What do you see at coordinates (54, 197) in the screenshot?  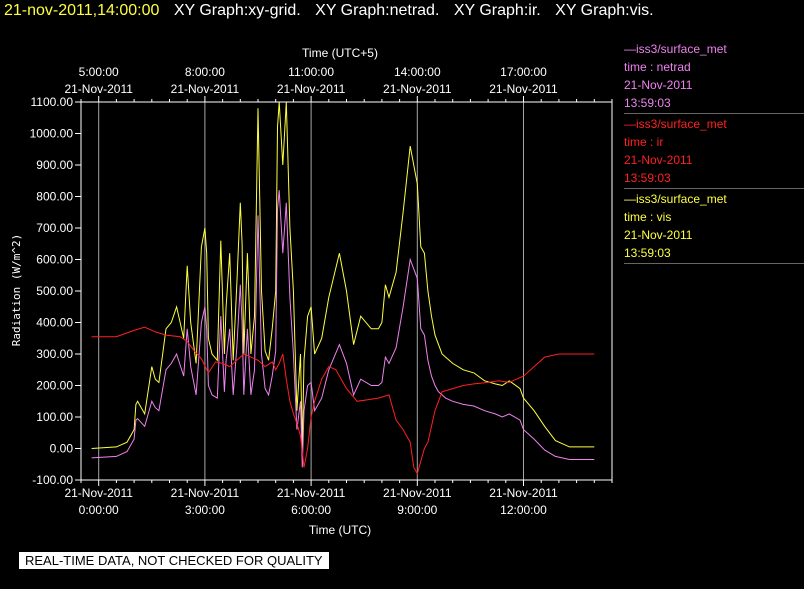 I see `y-tick-label: 800.00` at bounding box center [54, 197].